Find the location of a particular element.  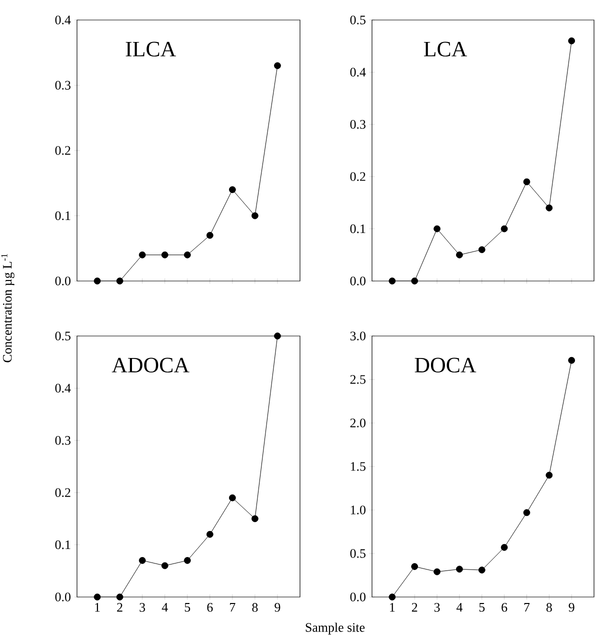

y-tick-label: 1.5 is located at coordinates (358, 466).